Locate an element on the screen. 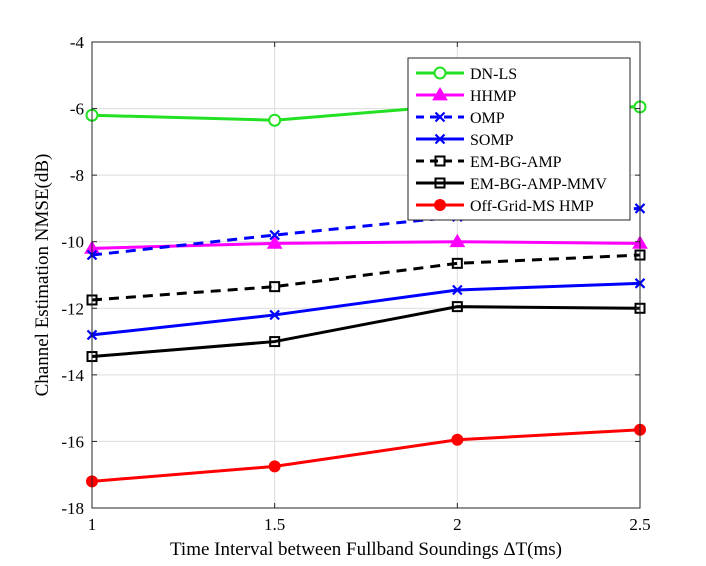 The image size is (706, 566). legend-label: EM-BG-AMP is located at coordinates (516, 162).